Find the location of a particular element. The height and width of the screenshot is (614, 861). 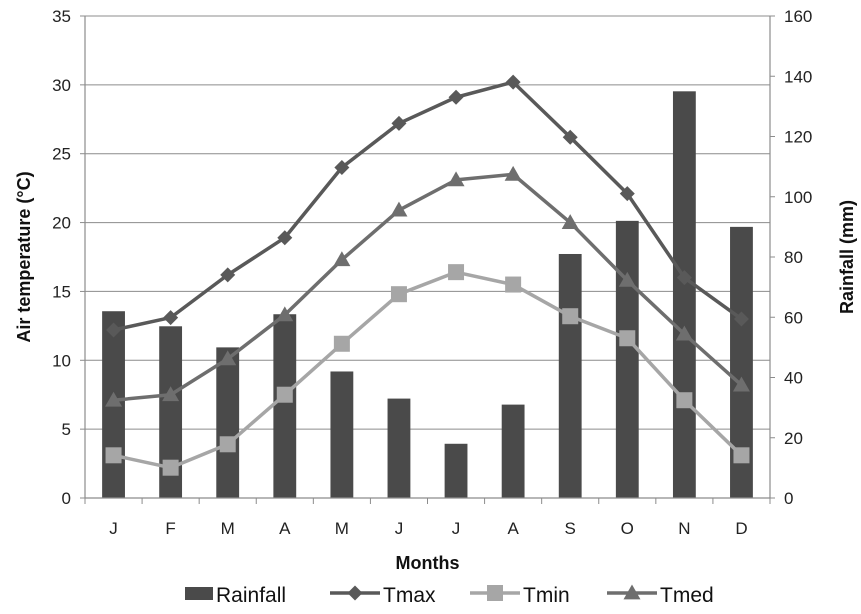

y-tick-label: 35 is located at coordinates (61, 16).